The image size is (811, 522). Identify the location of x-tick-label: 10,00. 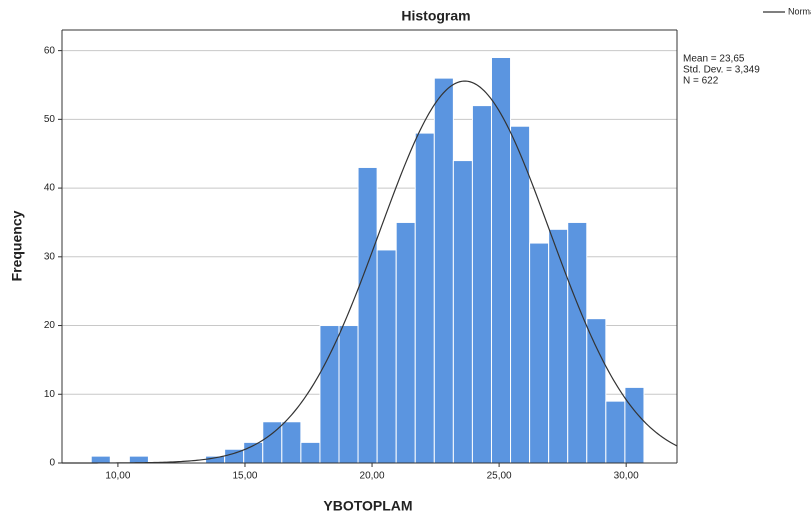
(117, 476).